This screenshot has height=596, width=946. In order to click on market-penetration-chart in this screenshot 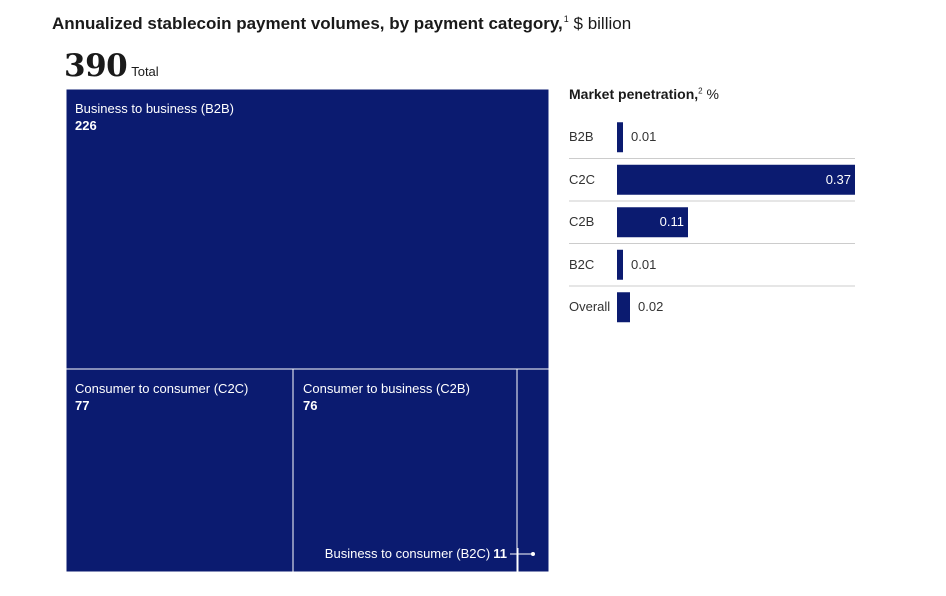, I will do `click(712, 222)`.